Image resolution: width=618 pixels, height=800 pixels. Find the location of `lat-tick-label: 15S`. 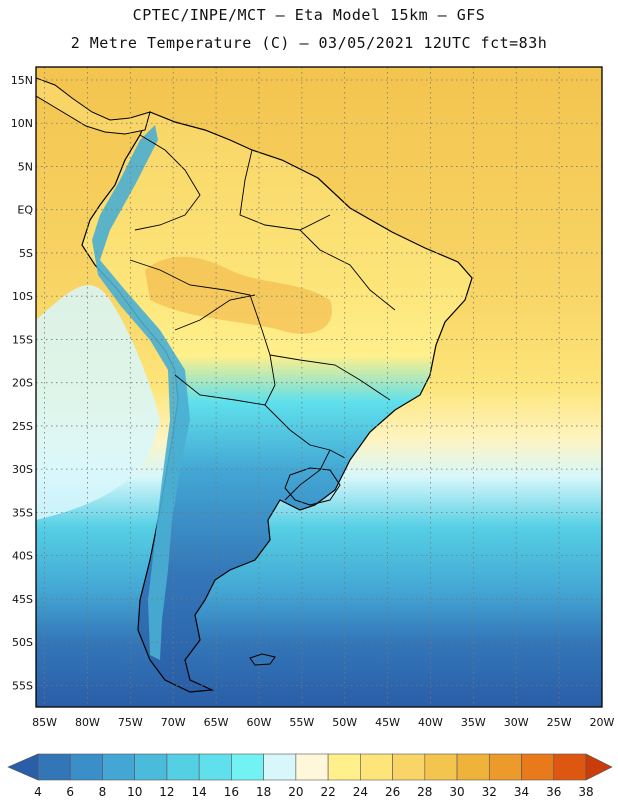

lat-tick-label: 15S is located at coordinates (22, 339).